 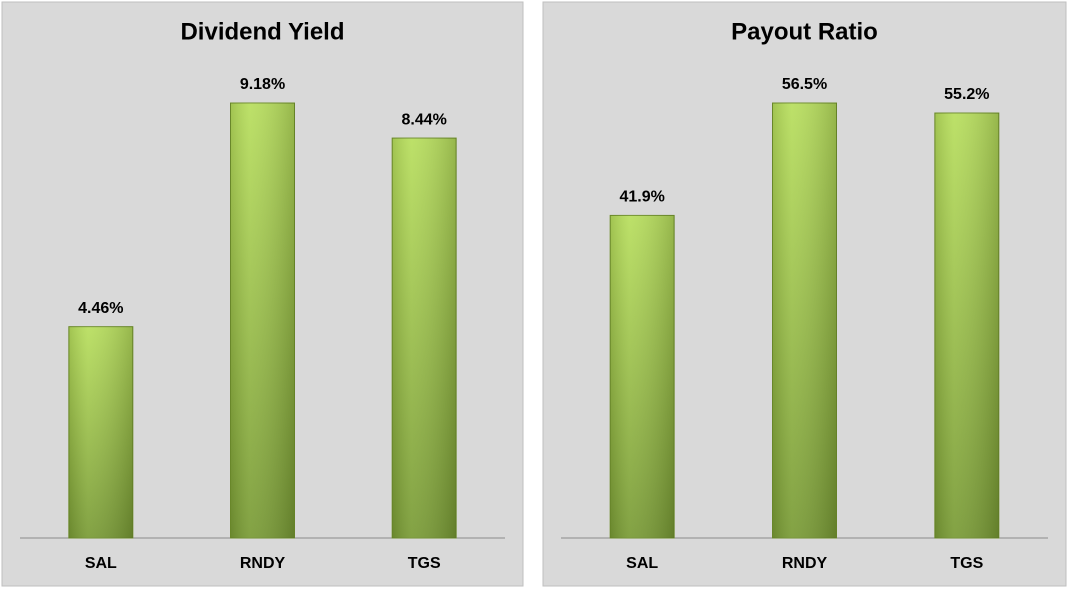 I want to click on value-label: 55.2%, so click(x=966, y=94).